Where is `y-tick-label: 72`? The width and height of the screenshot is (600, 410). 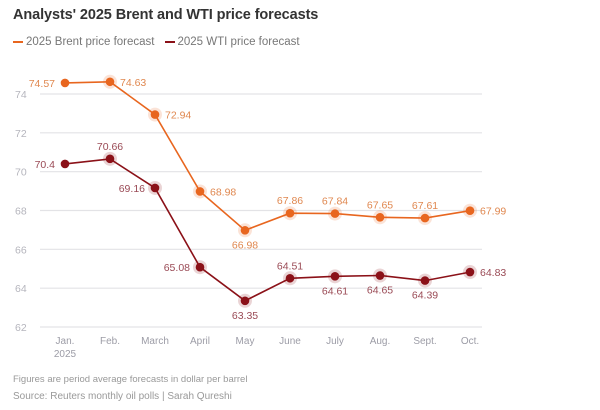 y-tick-label: 72 is located at coordinates (21, 134).